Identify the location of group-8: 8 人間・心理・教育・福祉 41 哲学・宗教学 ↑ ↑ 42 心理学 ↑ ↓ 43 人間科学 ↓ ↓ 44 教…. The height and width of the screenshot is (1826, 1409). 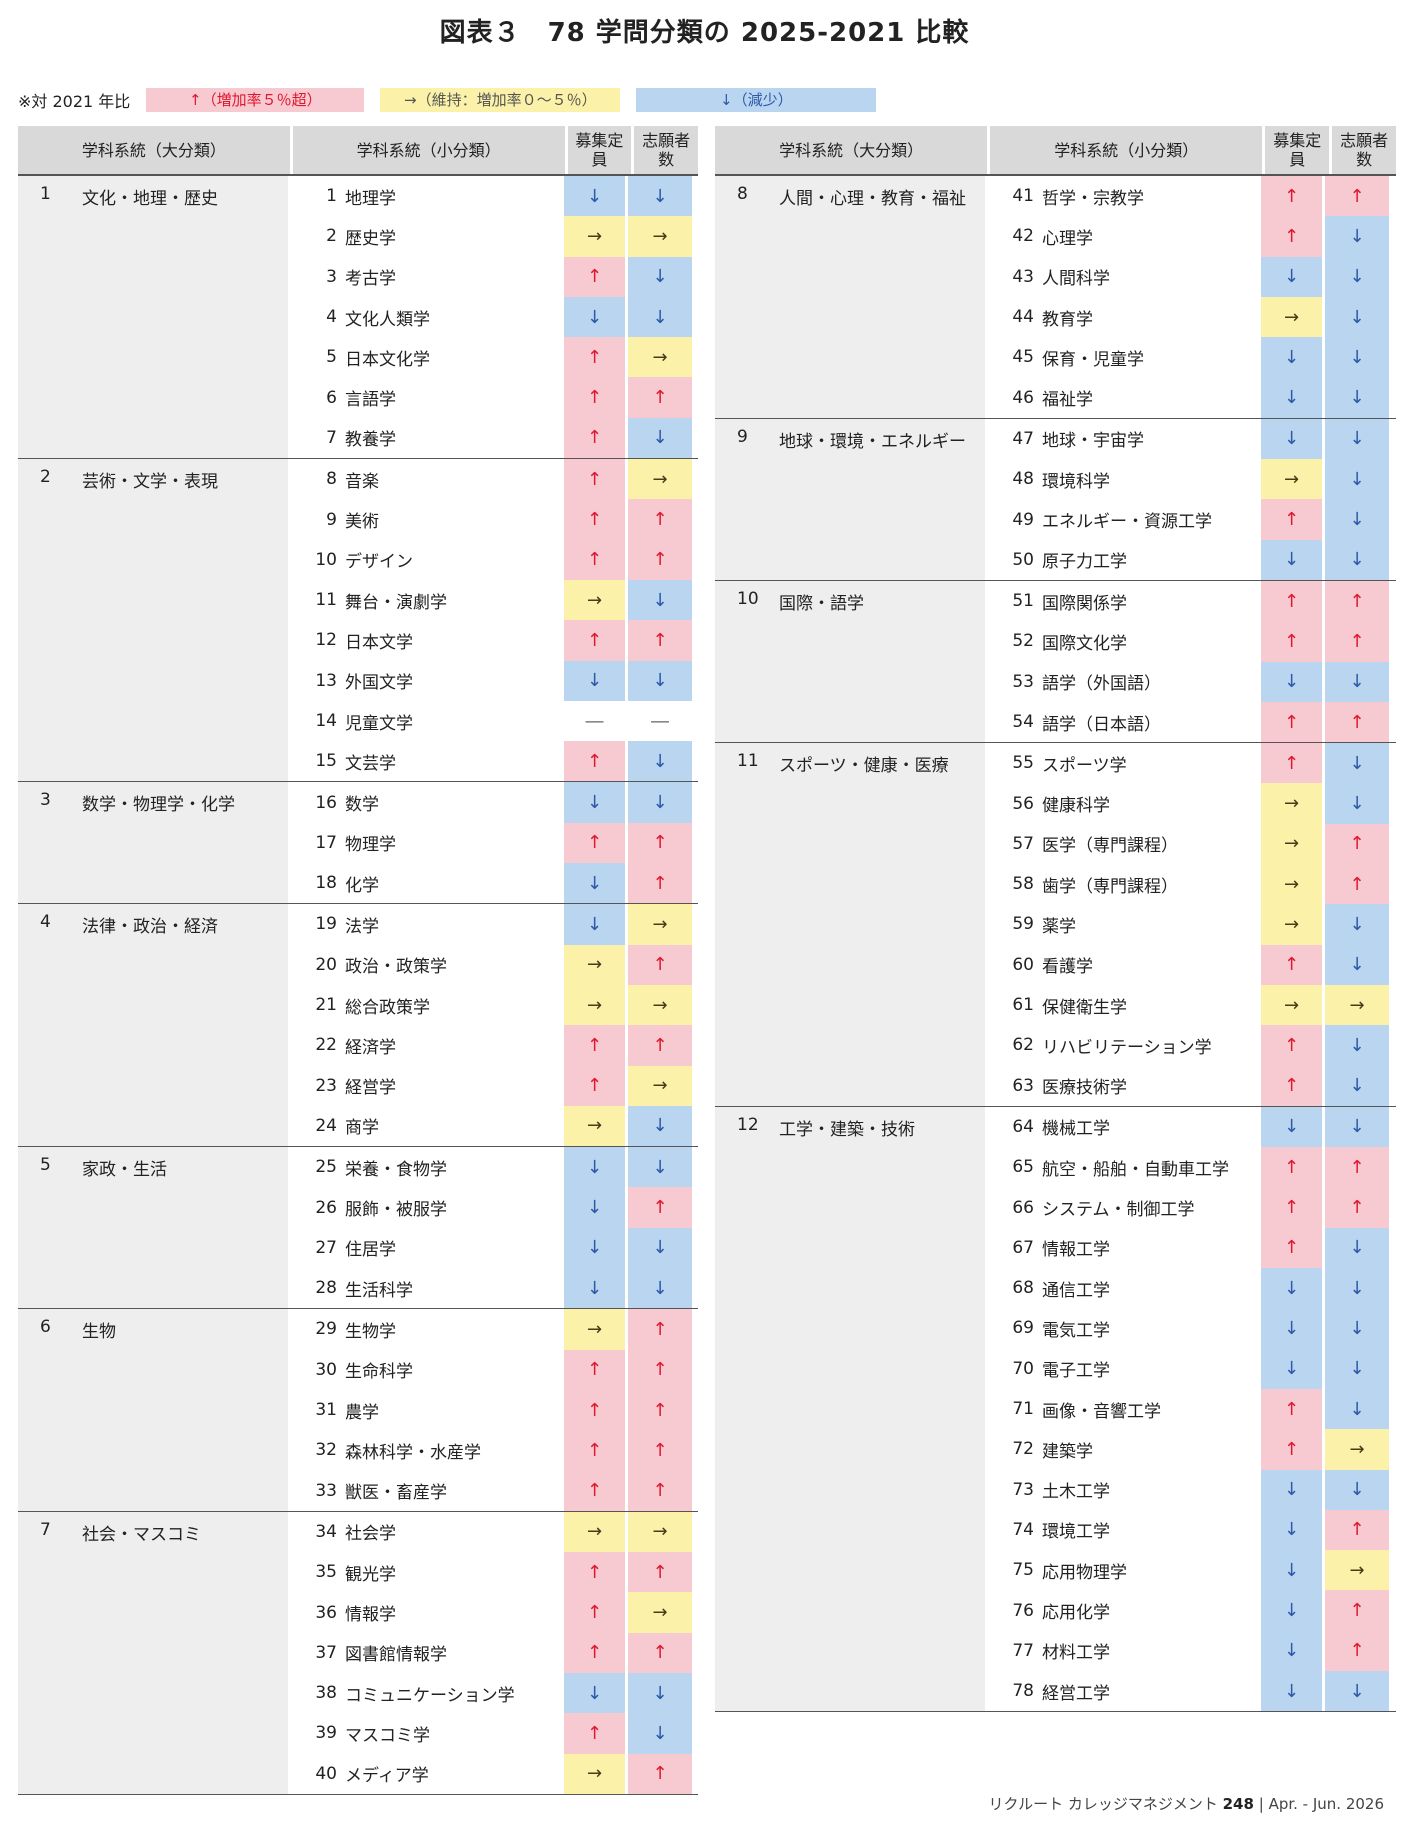
(1055, 297).